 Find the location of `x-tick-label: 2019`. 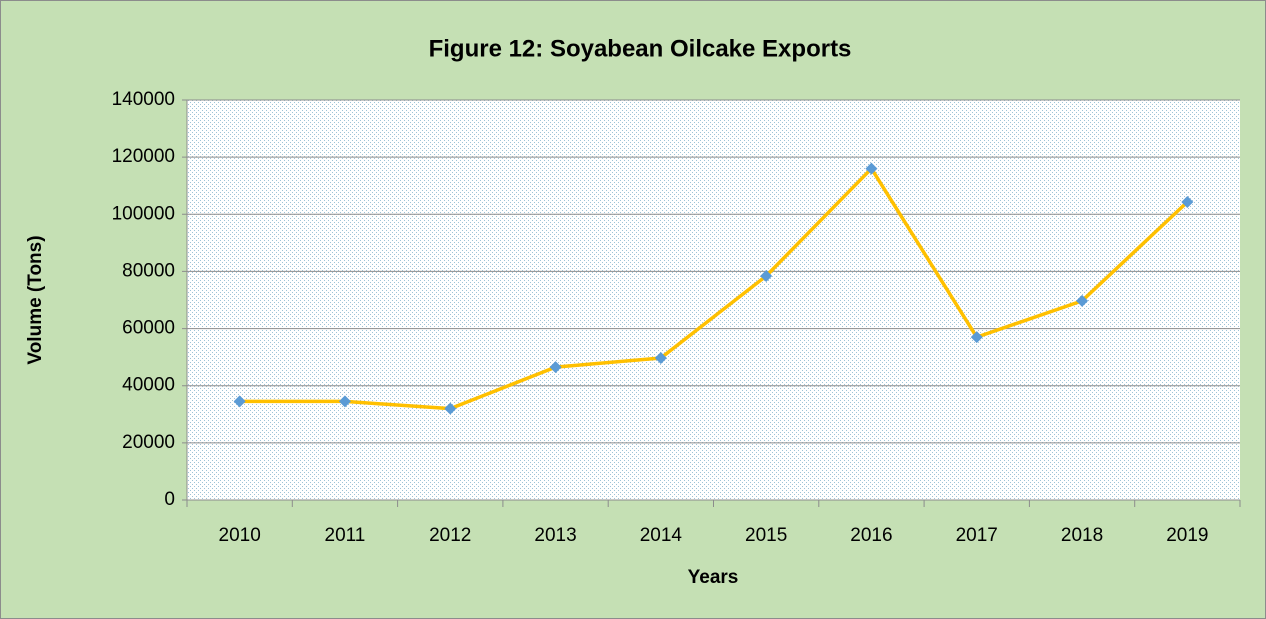

x-tick-label: 2019 is located at coordinates (1187, 535).